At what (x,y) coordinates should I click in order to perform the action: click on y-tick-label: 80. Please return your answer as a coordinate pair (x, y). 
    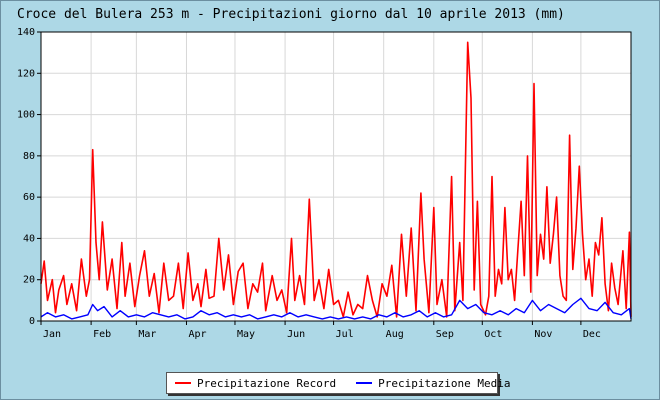
    Looking at the image, I should click on (29, 156).